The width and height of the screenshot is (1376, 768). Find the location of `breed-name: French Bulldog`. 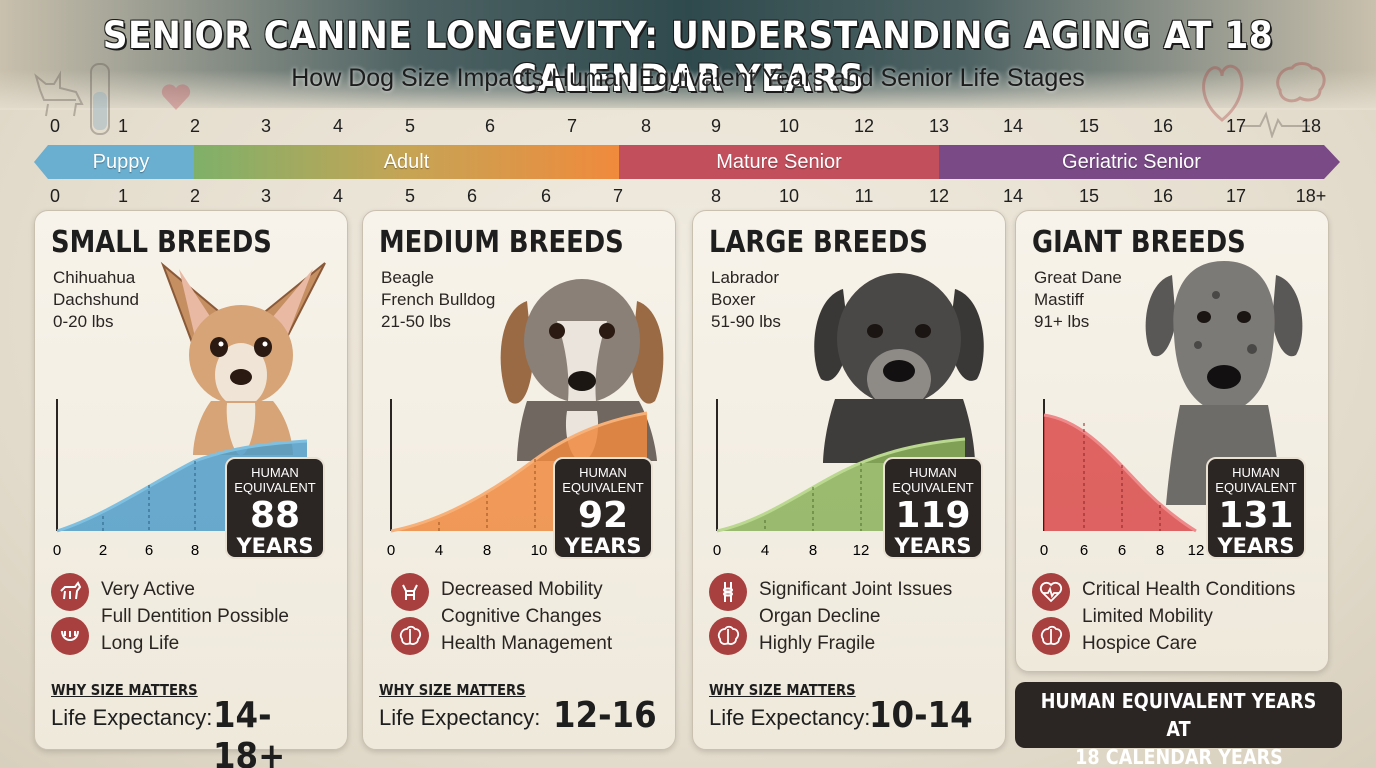

breed-name: French Bulldog is located at coordinates (438, 299).